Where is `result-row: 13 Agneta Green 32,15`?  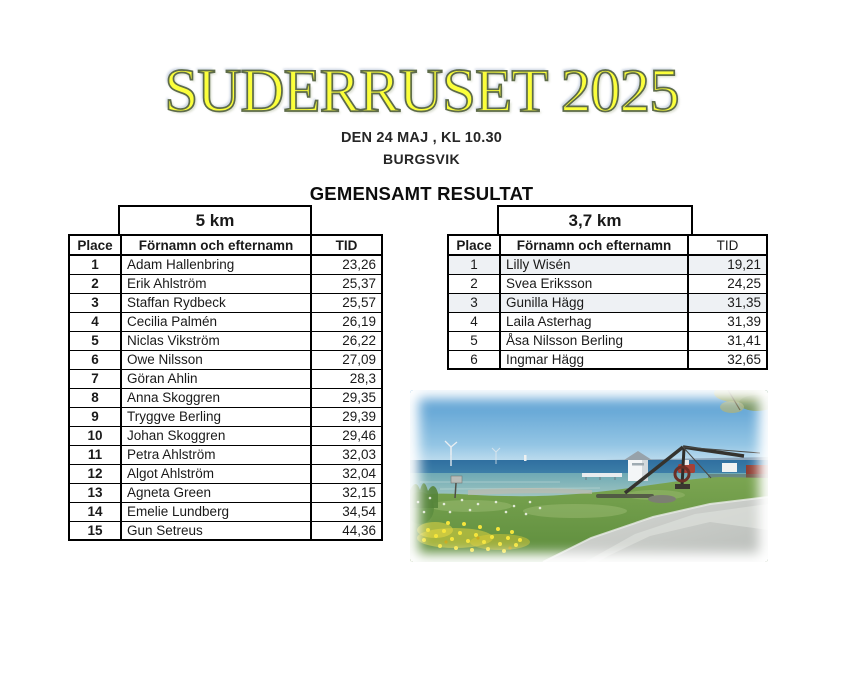
result-row: 13 Agneta Green 32,15 is located at coordinates (225, 492).